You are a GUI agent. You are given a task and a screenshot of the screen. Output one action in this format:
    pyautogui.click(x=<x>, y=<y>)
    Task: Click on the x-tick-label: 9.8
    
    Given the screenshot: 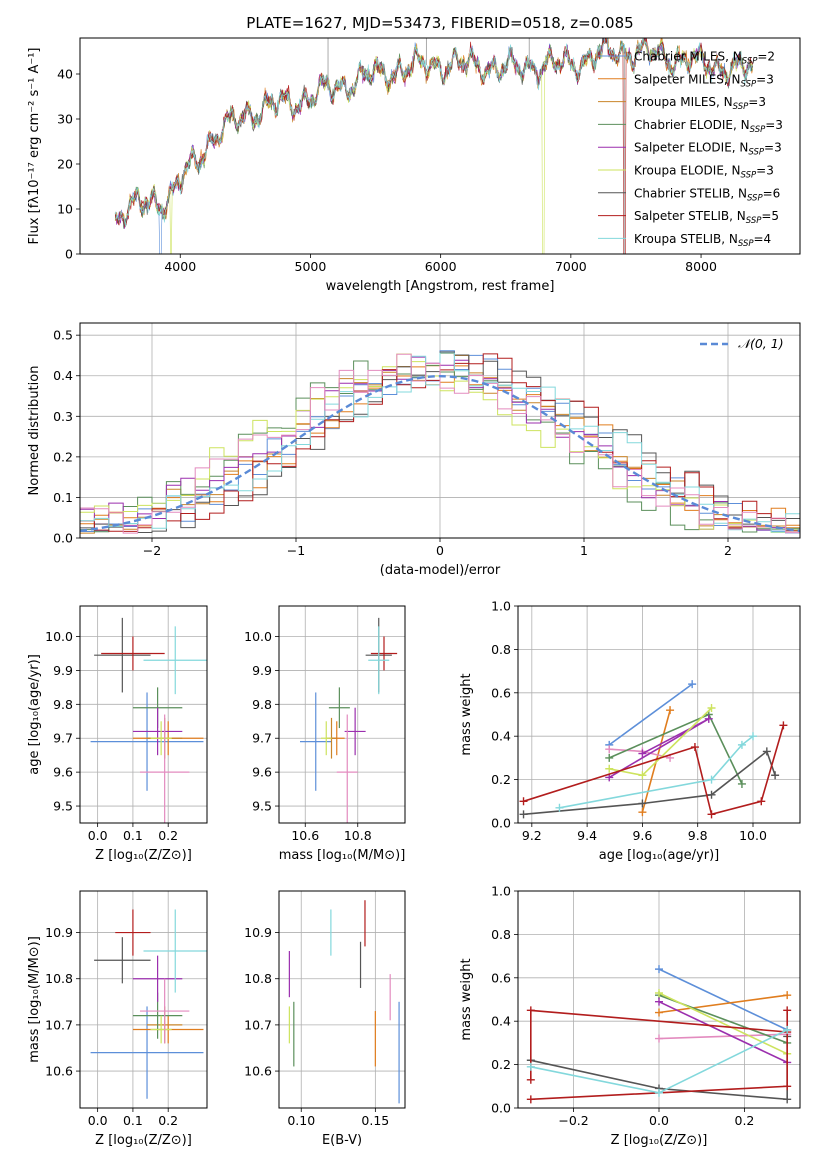 What is the action you would take?
    pyautogui.click(x=698, y=835)
    